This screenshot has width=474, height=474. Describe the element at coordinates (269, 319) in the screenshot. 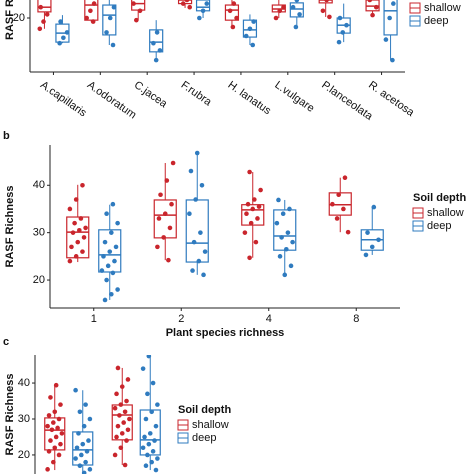

I see `x-tick-label: 4` at that location.